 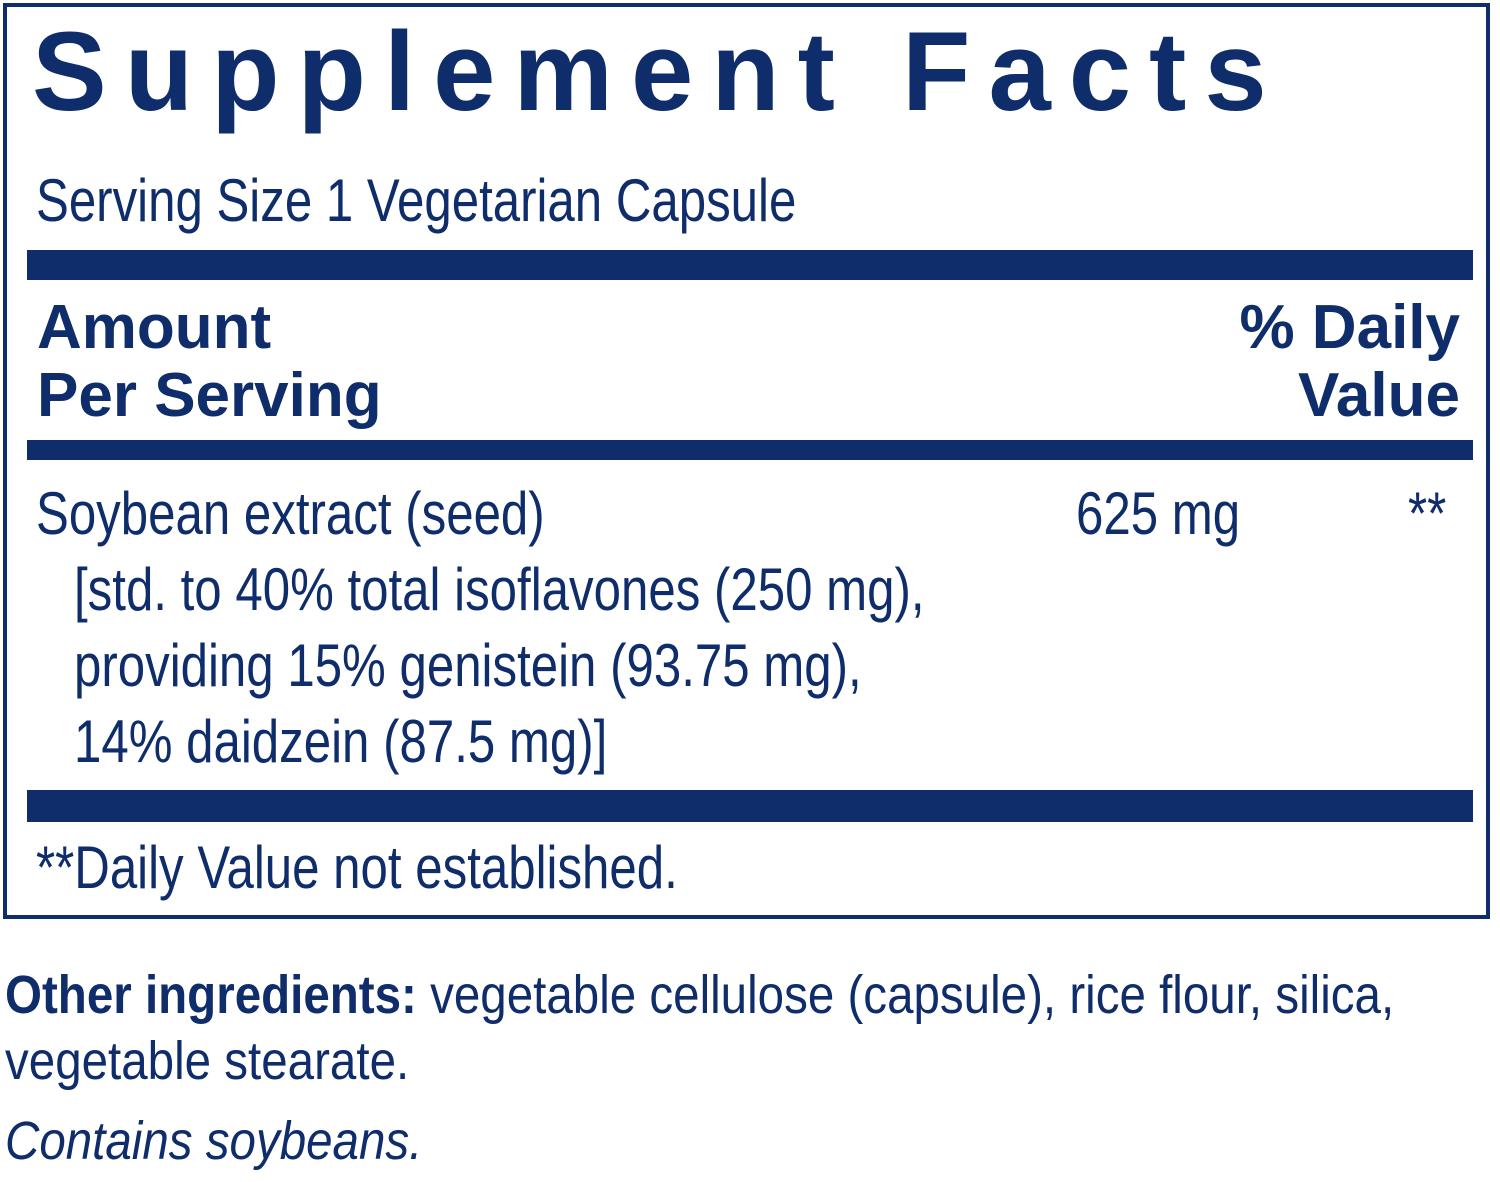 What do you see at coordinates (341, 741) in the screenshot?
I see `ingredient-detail: 14% daidzein (87.5 mg)]` at bounding box center [341, 741].